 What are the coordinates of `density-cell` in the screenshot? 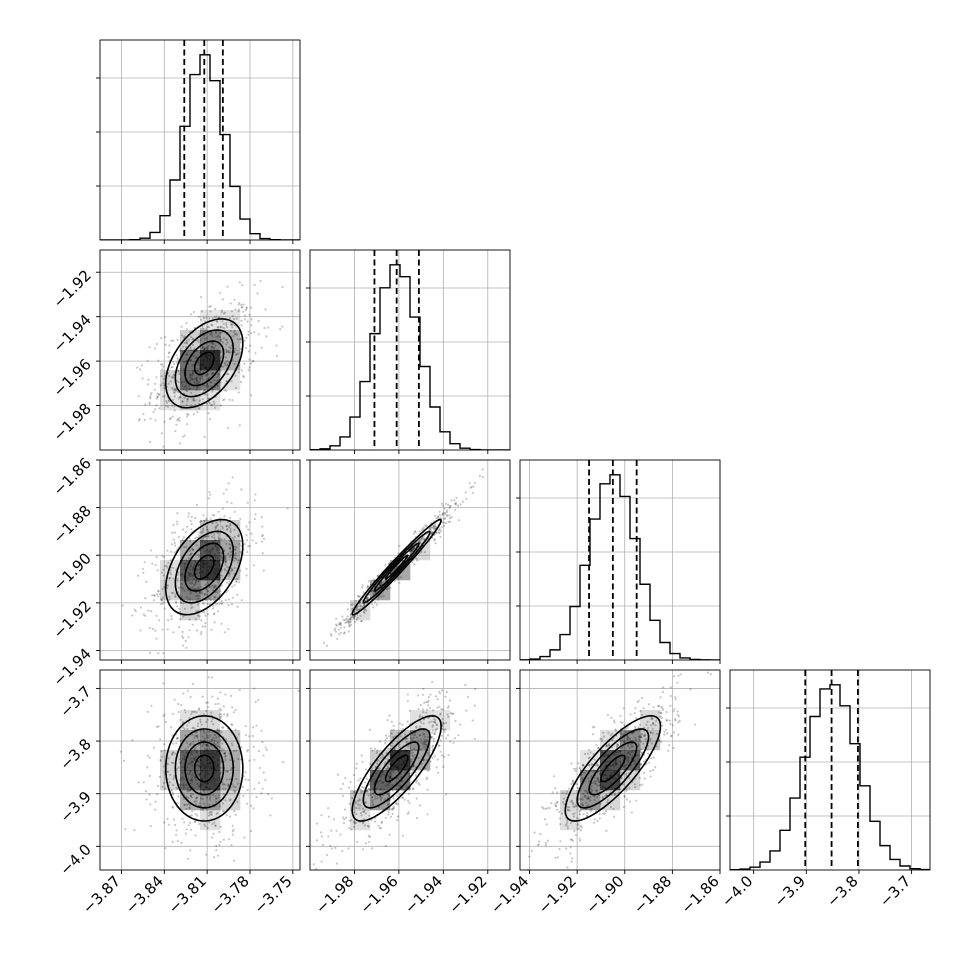 It's located at (210, 530).